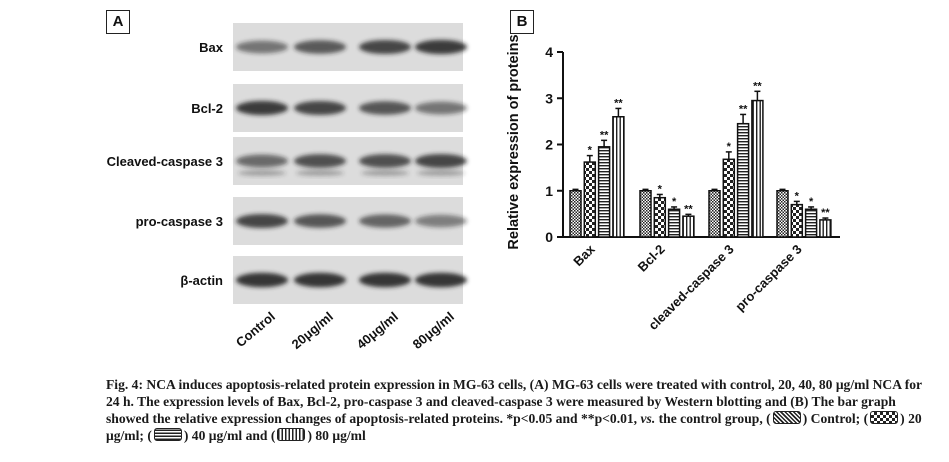 Image resolution: width=949 pixels, height=462 pixels. What do you see at coordinates (768, 278) in the screenshot?
I see `x-tick-label: pro-caspase 3` at bounding box center [768, 278].